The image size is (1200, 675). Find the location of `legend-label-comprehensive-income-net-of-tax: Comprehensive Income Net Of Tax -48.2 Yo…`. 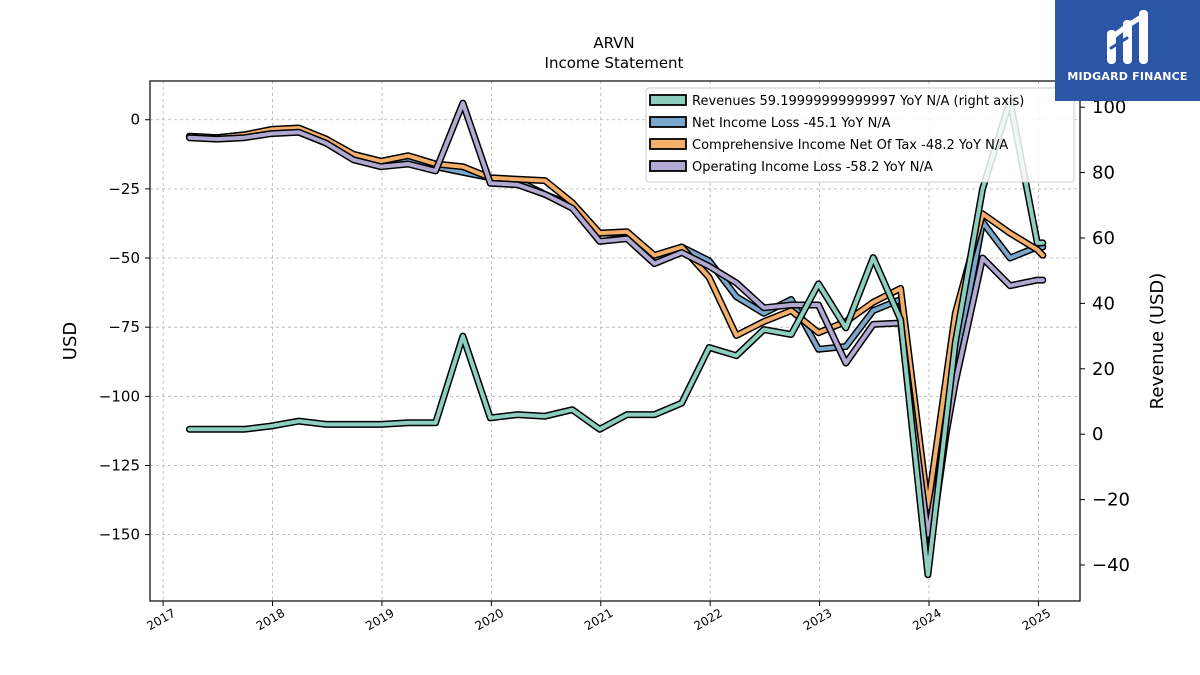

legend-label-comprehensive-income-net-of-tax: Comprehensive Income Net Of Tax -48.2 Yo… is located at coordinates (850, 145).